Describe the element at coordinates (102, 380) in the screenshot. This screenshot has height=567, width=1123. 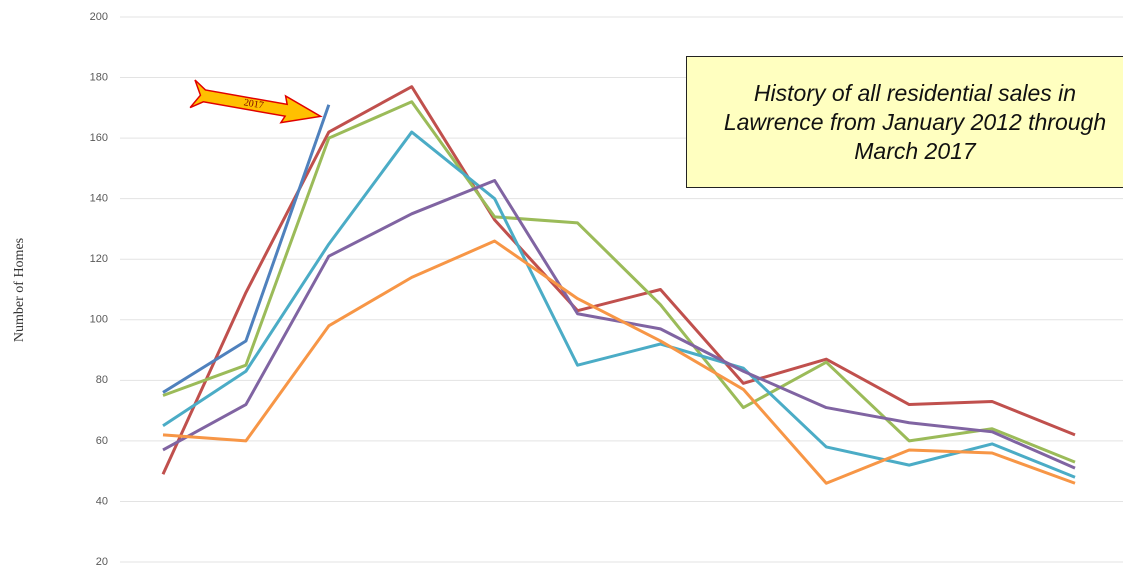
I see `y-tick-label: 80` at that location.